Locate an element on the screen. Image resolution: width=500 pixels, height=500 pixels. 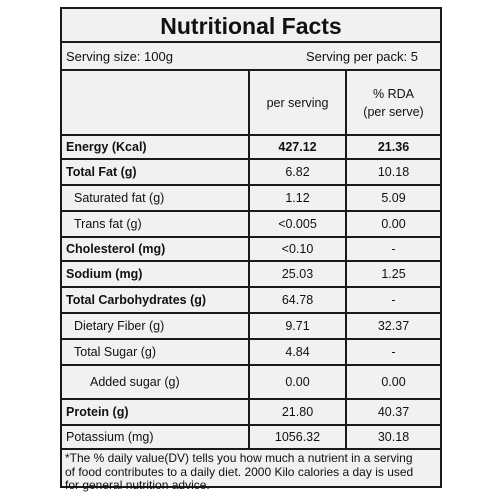
table-row: Total Sugar (g) 4.84- is located at coordinates (251, 352).